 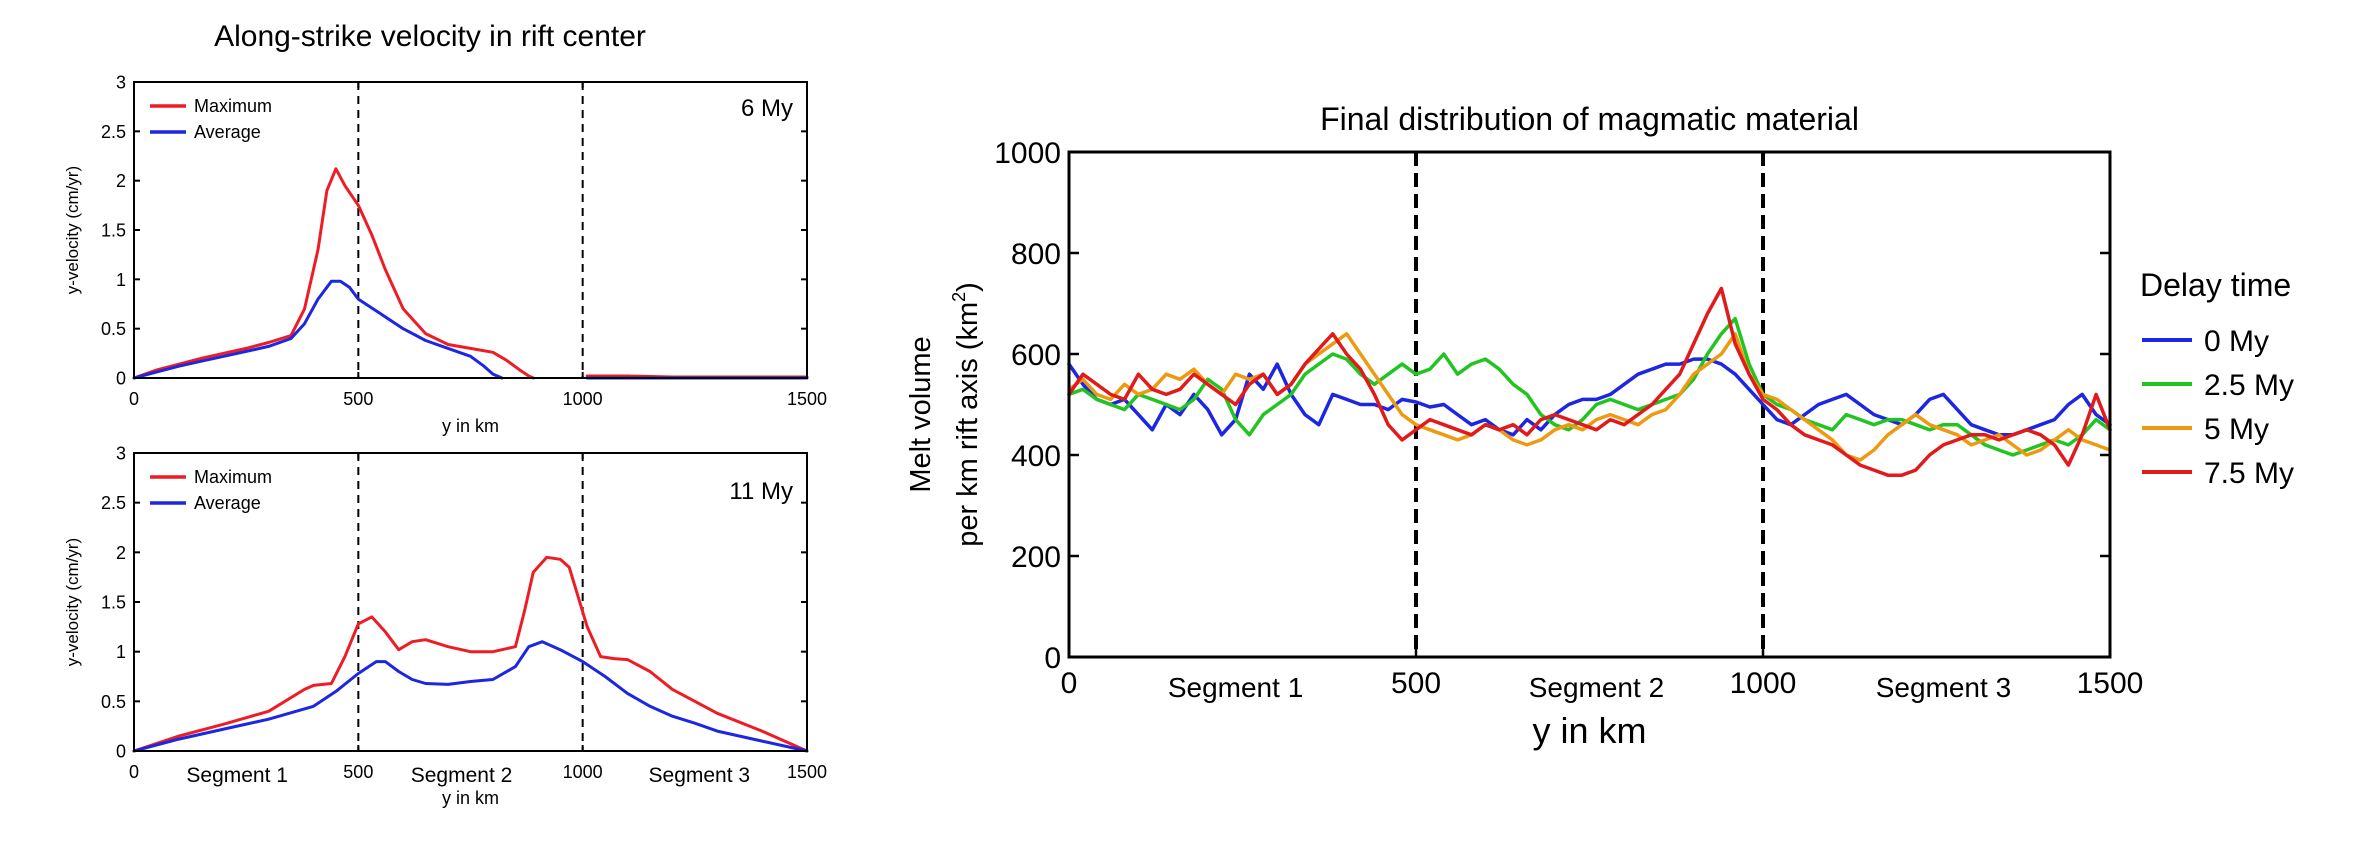 What do you see at coordinates (2249, 385) in the screenshot?
I see `legend-label: 2.5 My` at bounding box center [2249, 385].